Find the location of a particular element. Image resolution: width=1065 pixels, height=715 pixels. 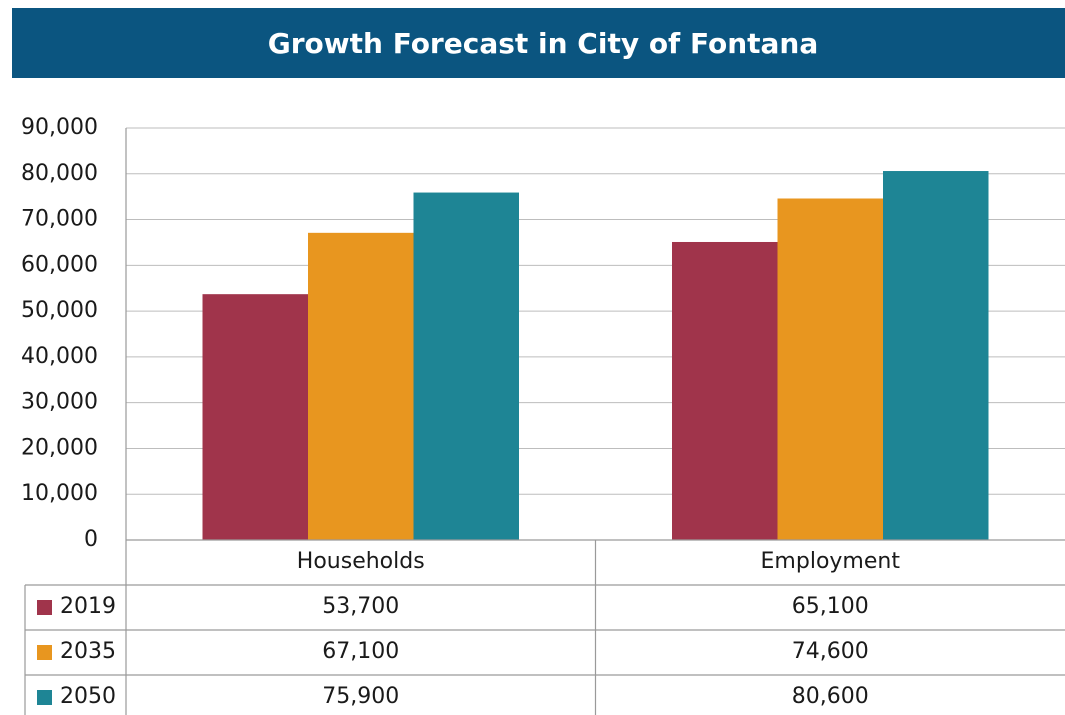

y-tick-label: 20,000 is located at coordinates (59, 447).